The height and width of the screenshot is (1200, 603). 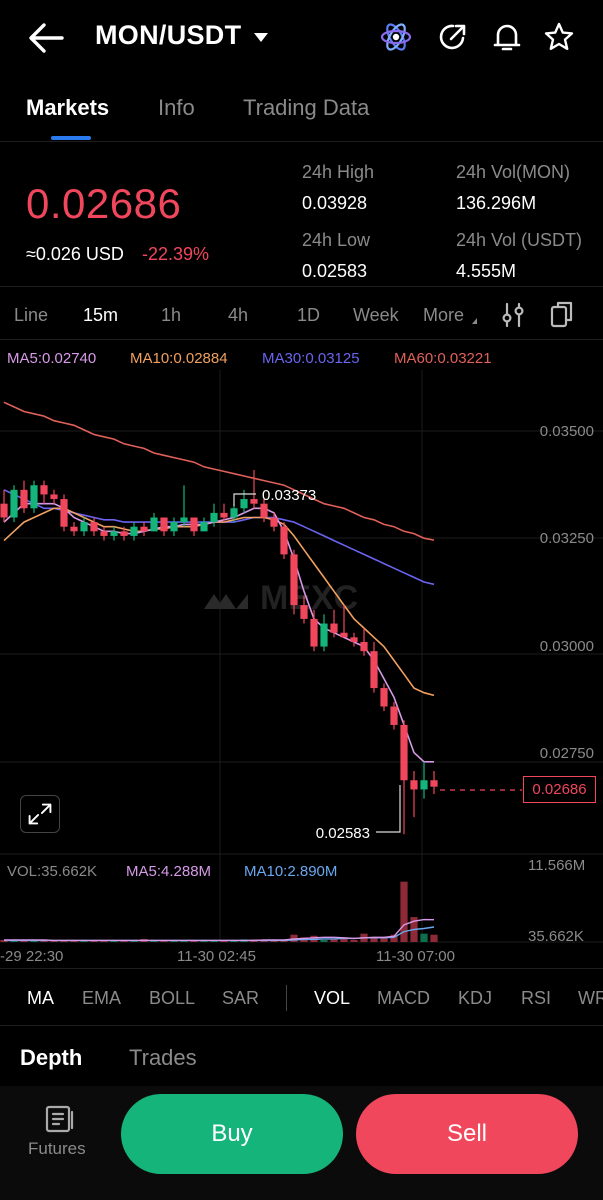 What do you see at coordinates (60, 1119) in the screenshot?
I see `futures-icon` at bounding box center [60, 1119].